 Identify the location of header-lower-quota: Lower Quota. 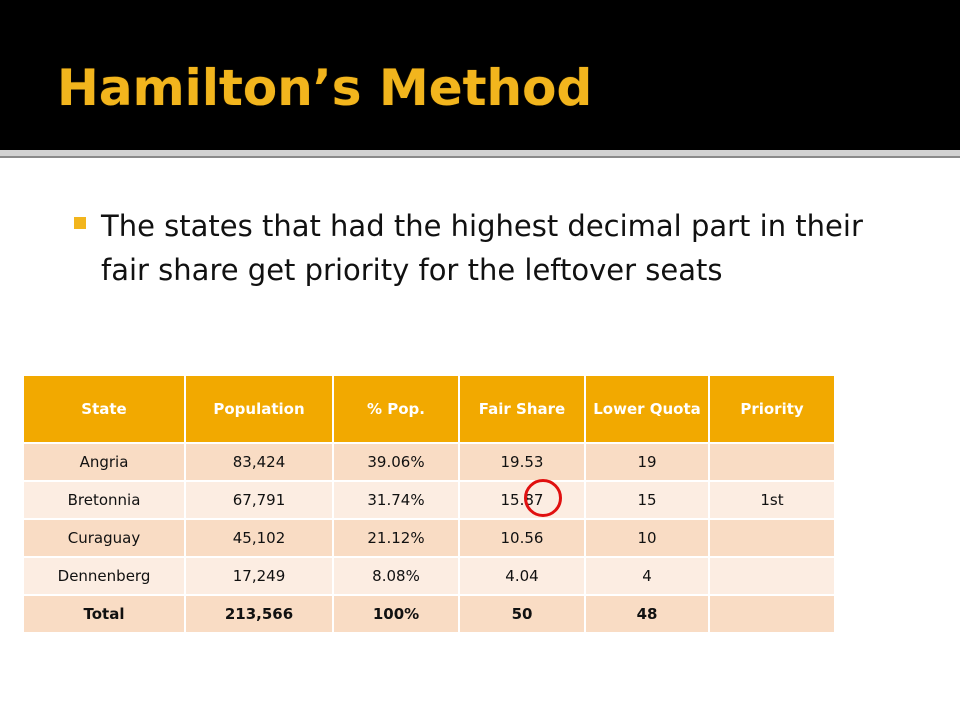
(647, 409).